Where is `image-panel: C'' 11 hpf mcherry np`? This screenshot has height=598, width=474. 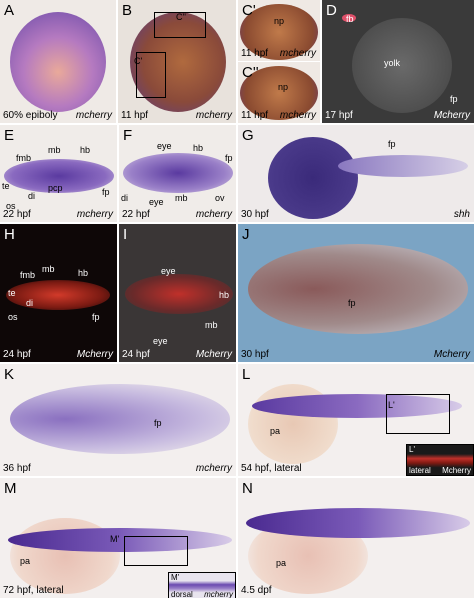 image-panel: C'' 11 hpf mcherry np is located at coordinates (279, 92).